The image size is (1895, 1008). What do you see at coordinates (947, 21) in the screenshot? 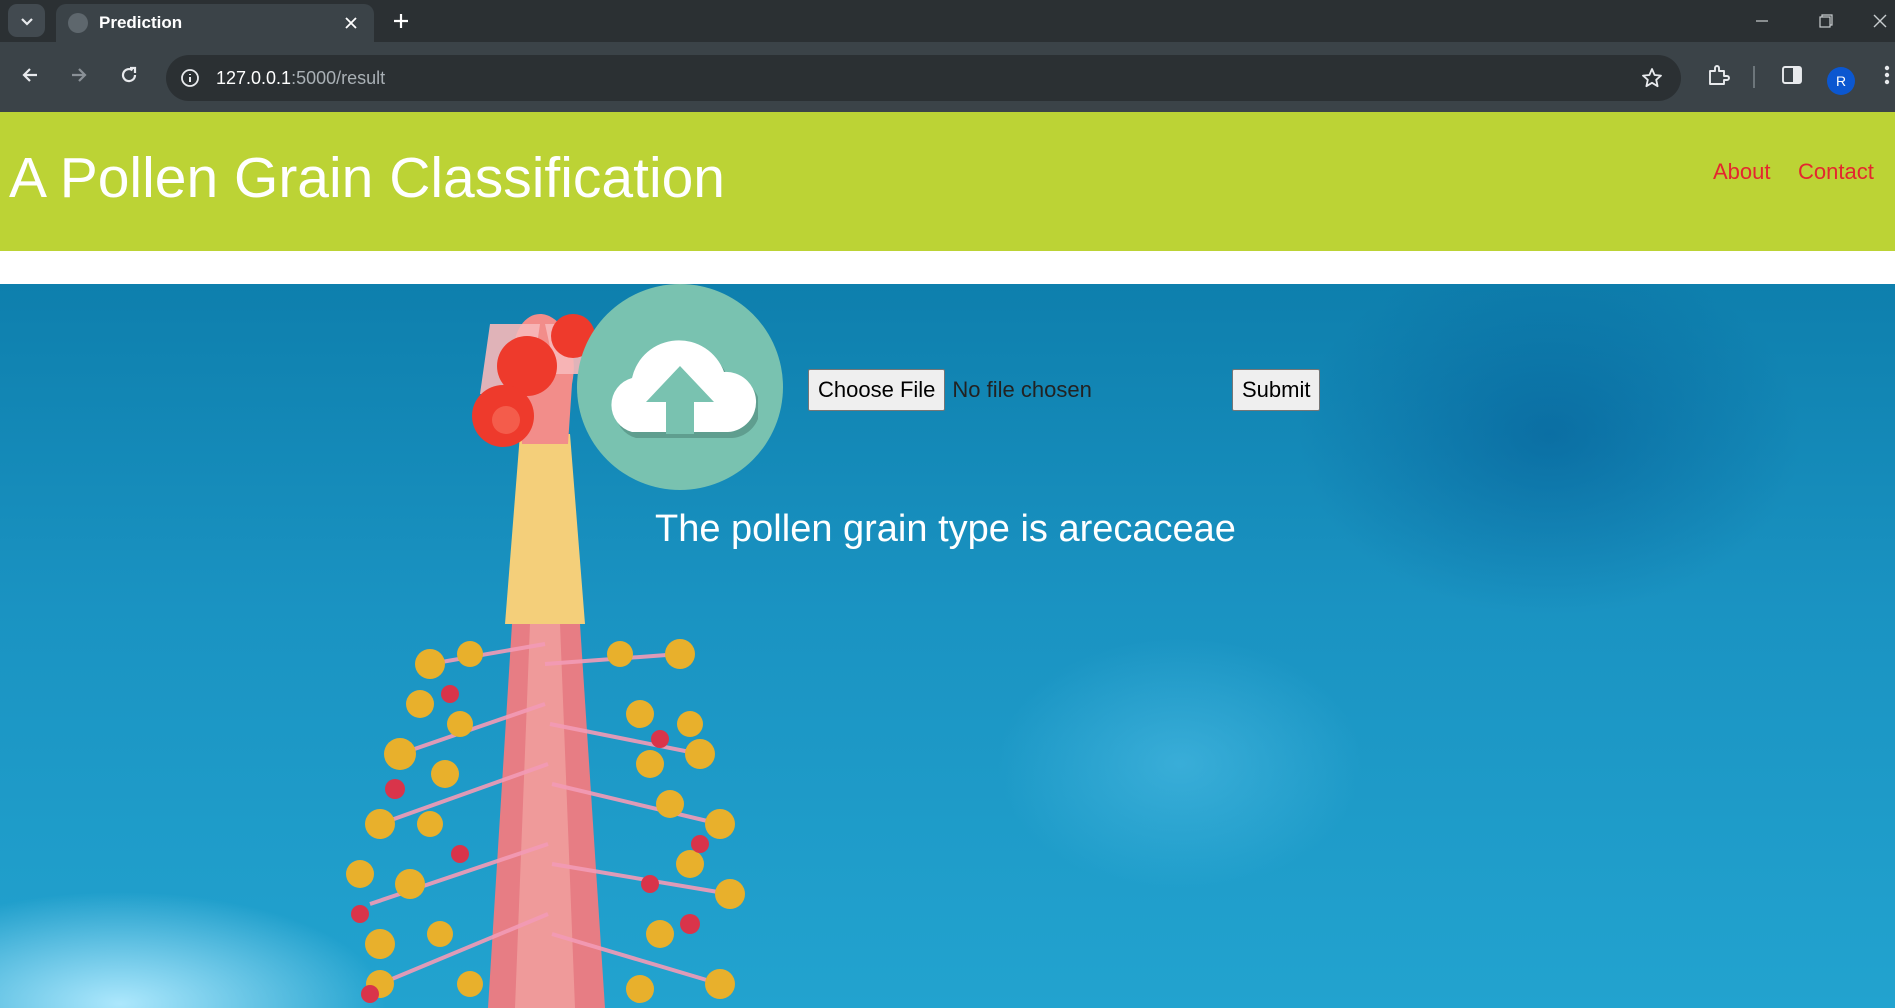
I see `browser-tabstrip: Prediction` at bounding box center [947, 21].